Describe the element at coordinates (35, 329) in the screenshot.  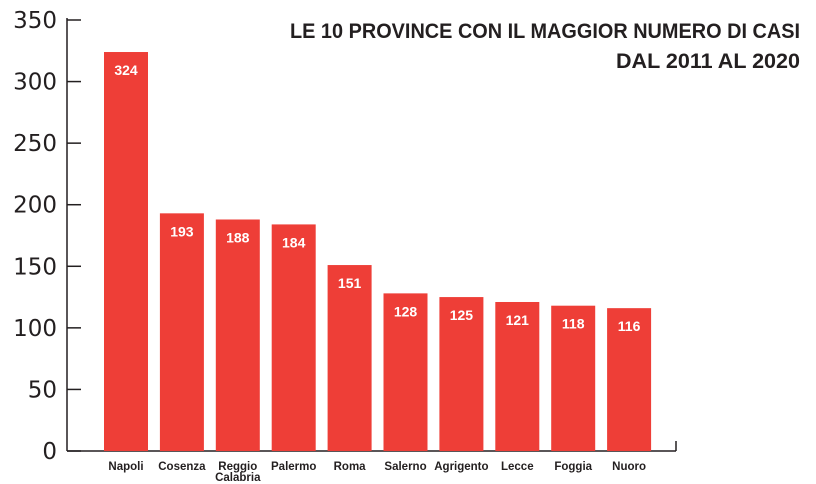
I see `y-tick-label: 100` at that location.